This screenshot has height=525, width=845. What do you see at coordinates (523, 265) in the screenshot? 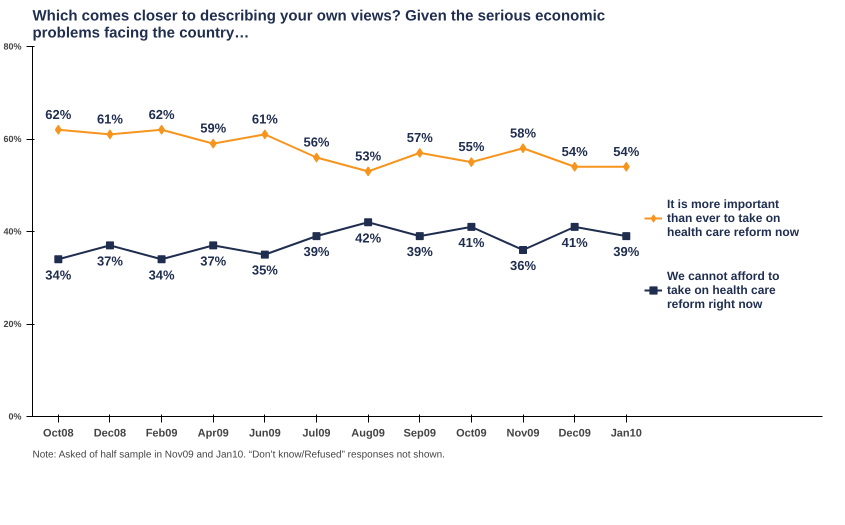
I see `data-label: 36%` at bounding box center [523, 265].